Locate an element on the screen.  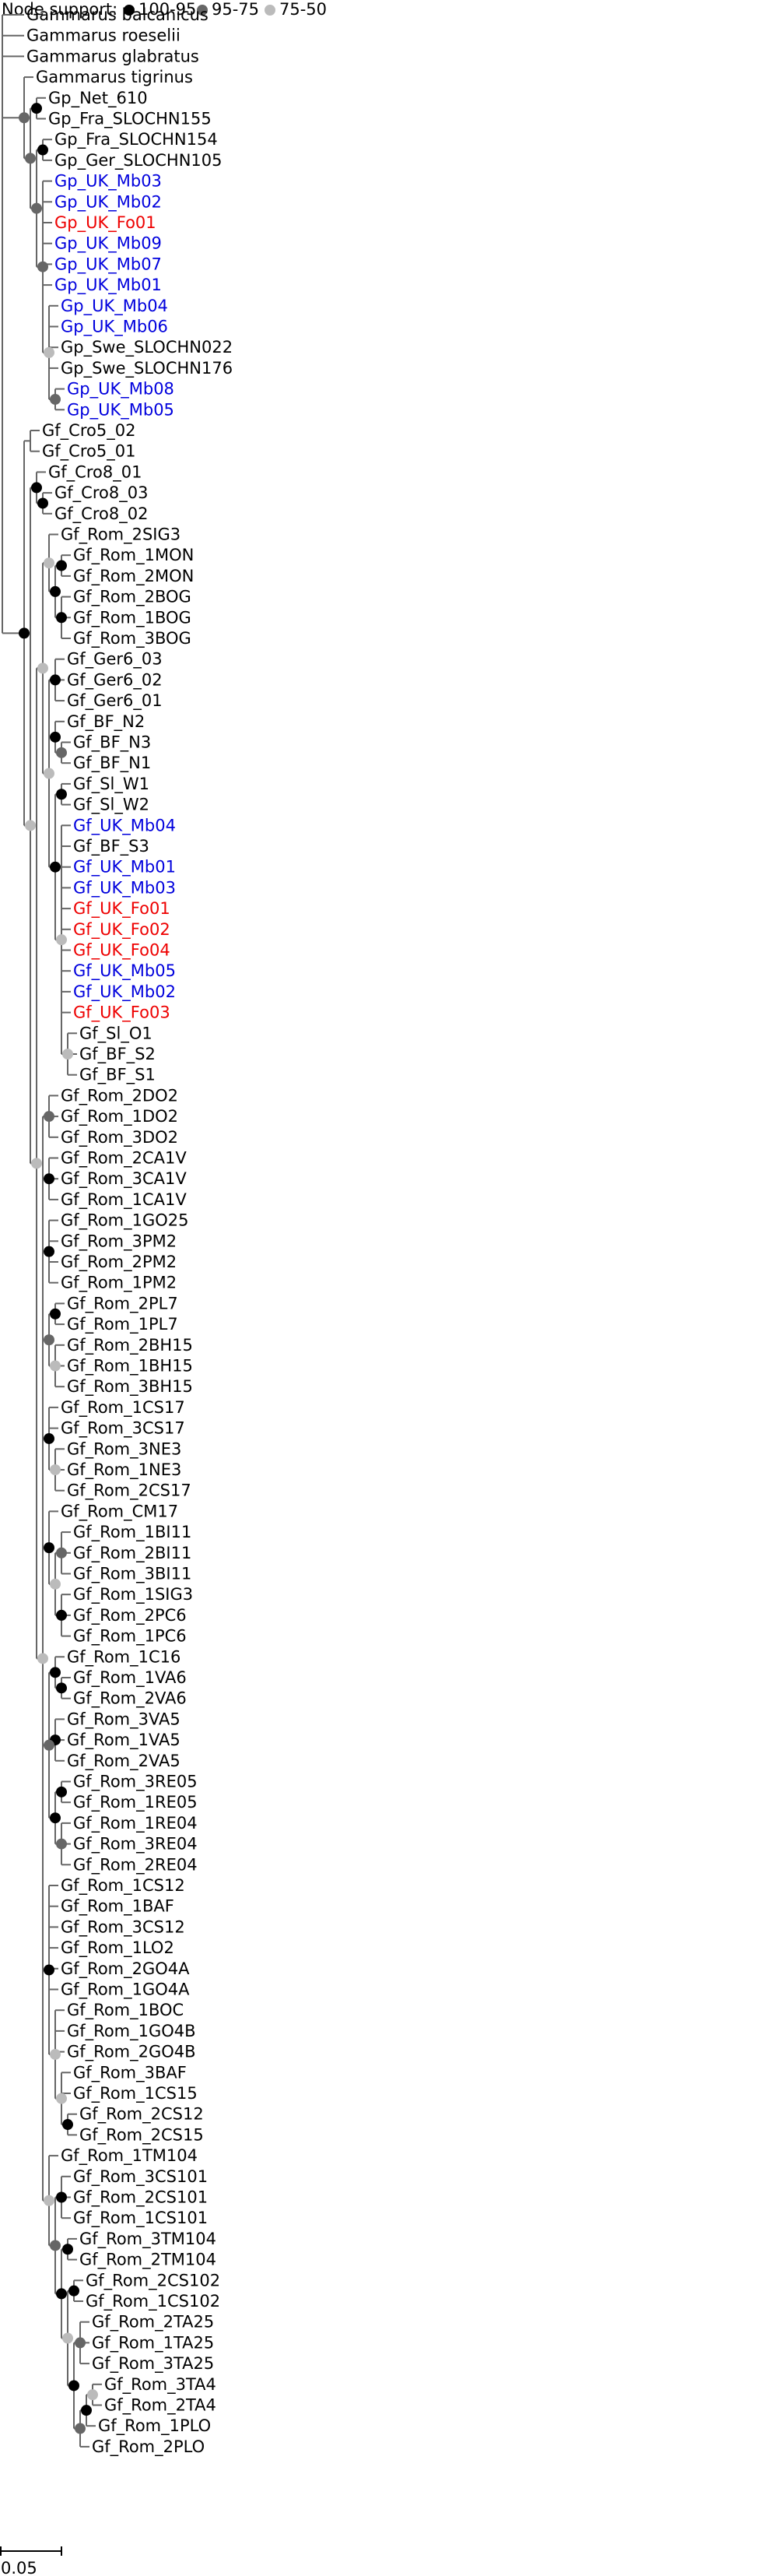
leaf-label: Gf_Rom_1CA1V is located at coordinates (124, 1200).